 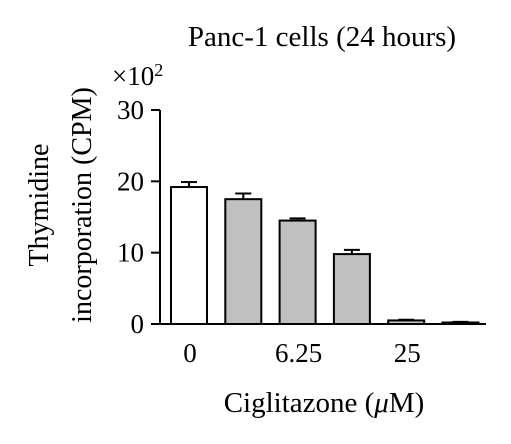 What do you see at coordinates (158, 70) in the screenshot?
I see `y-multiplier-exponent: 2` at bounding box center [158, 70].